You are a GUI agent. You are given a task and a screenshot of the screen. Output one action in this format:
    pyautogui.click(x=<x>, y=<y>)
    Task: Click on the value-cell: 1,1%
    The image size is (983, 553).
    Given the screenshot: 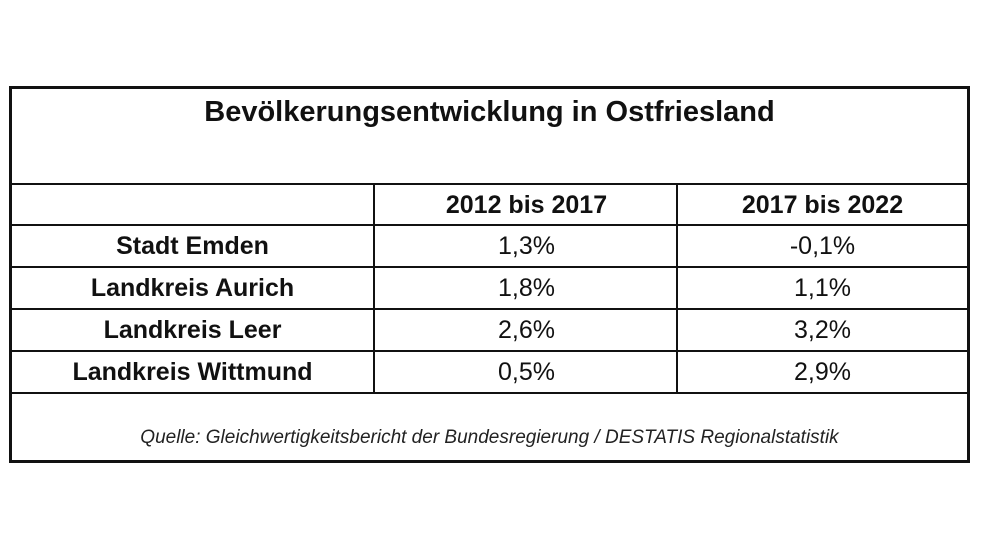 What is the action you would take?
    pyautogui.click(x=822, y=288)
    